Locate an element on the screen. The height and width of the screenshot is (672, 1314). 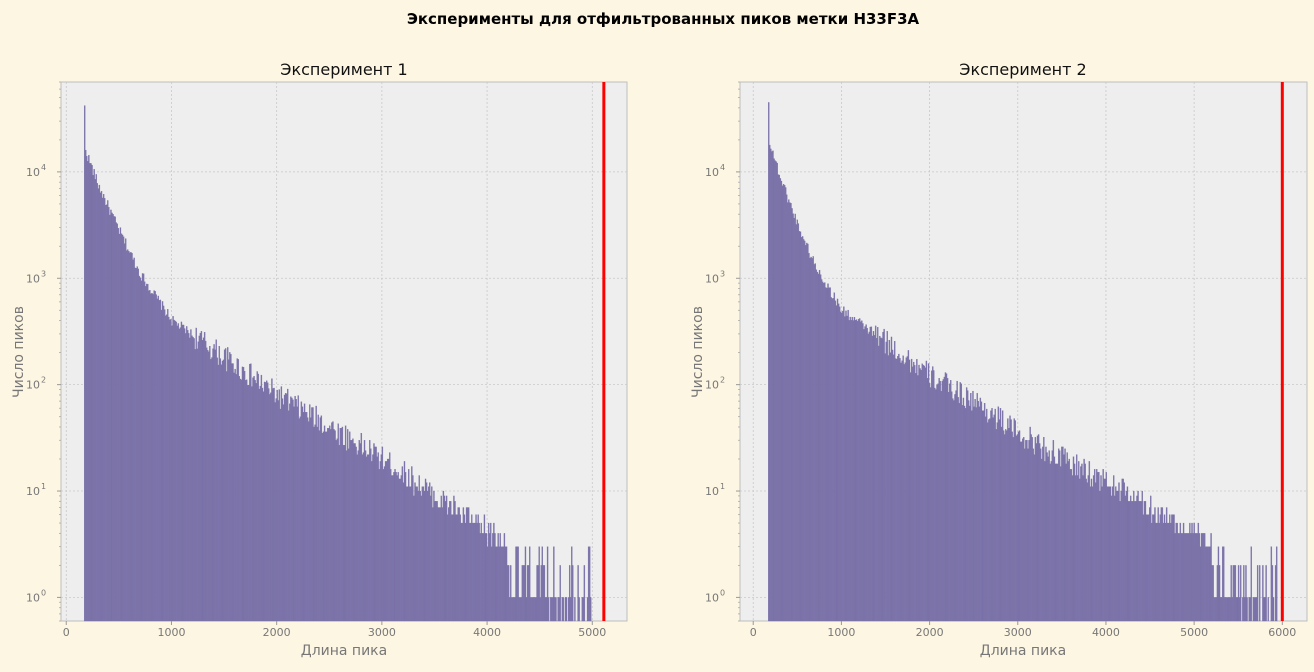
x-tick-label: 2000 is located at coordinates (930, 632).